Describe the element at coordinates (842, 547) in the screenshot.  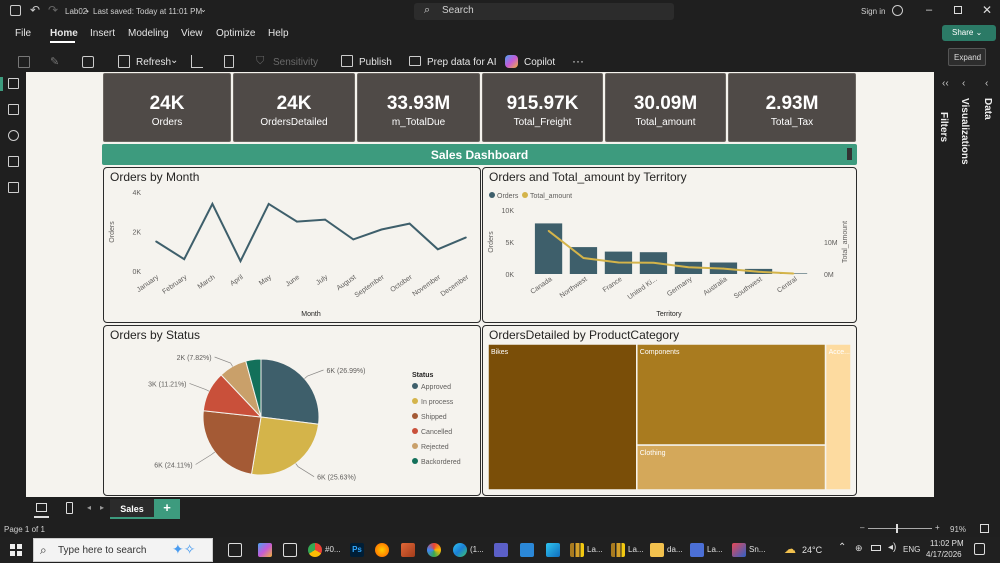
I see `chevron-up-icon: ⌃` at that location.